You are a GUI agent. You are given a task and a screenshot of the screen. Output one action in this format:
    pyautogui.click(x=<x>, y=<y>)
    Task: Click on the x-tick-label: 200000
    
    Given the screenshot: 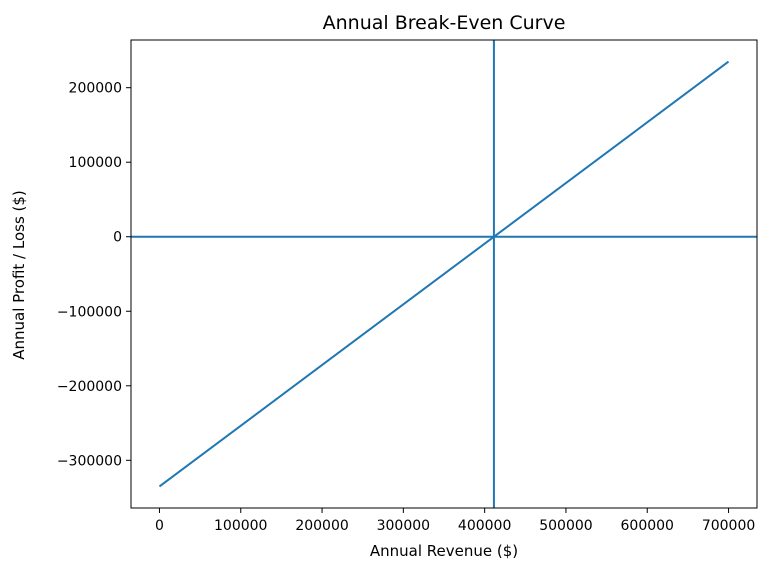 What is the action you would take?
    pyautogui.click(x=321, y=526)
    